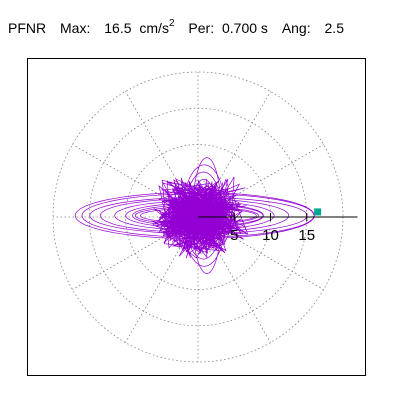 This screenshot has width=400, height=400. What do you see at coordinates (201, 28) in the screenshot?
I see `period-label: Per:` at bounding box center [201, 28].